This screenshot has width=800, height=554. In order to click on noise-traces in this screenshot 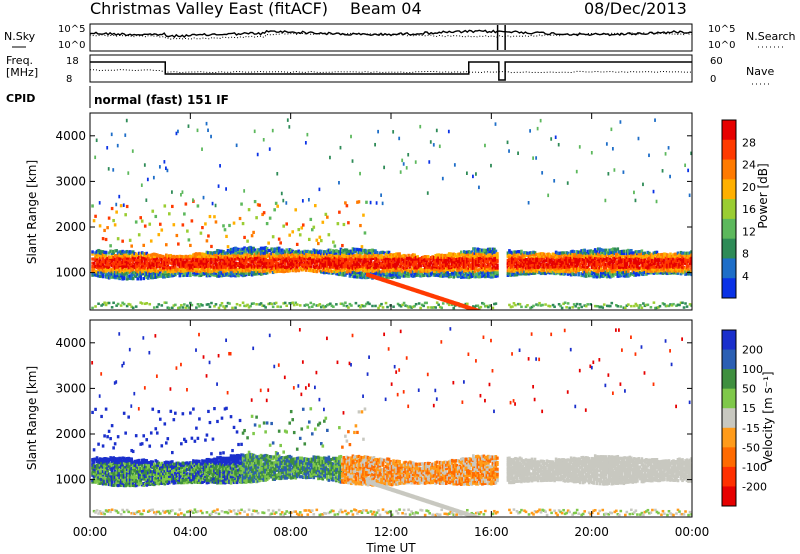, I will do `click(391, 37)`.